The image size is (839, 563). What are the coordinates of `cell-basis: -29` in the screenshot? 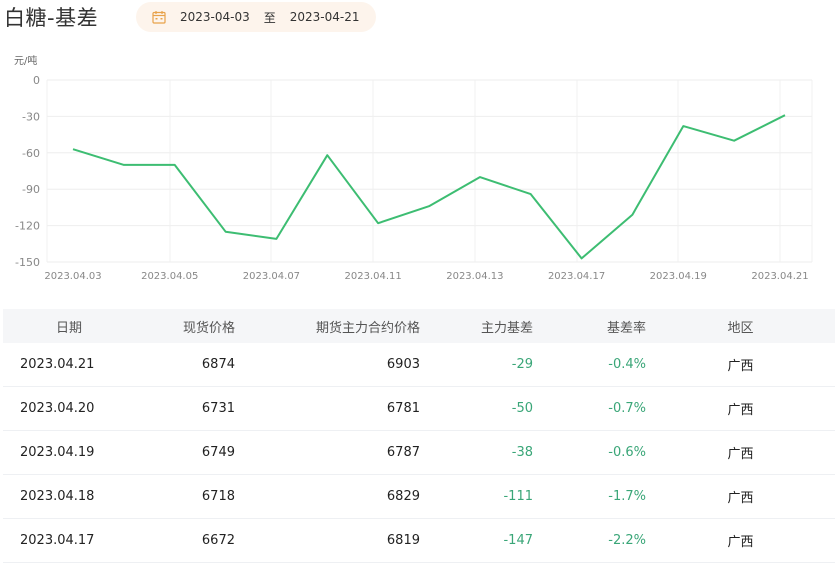 It's located at (476, 365).